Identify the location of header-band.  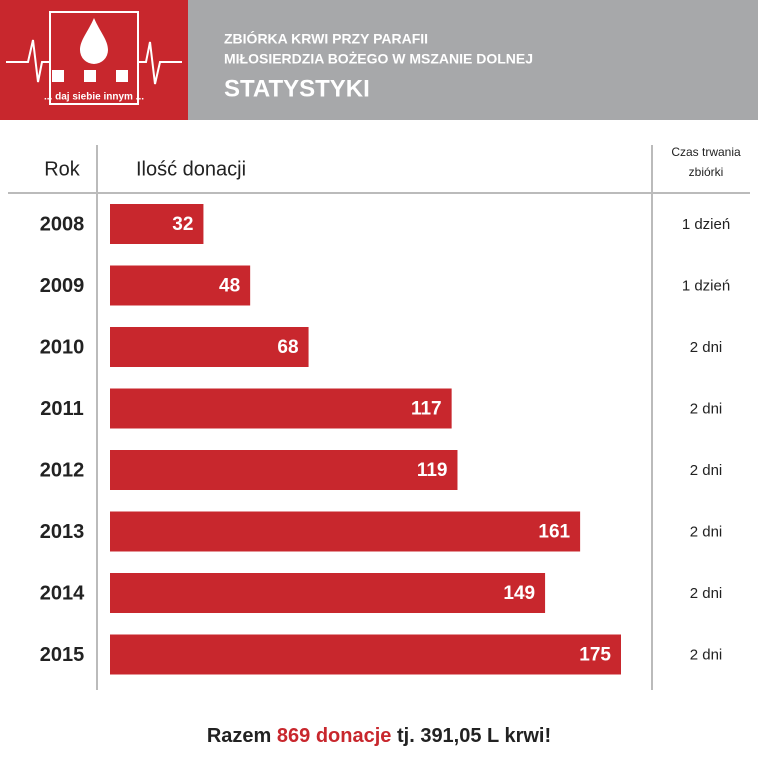
(473, 60).